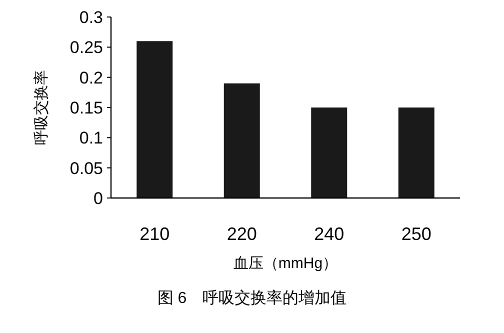 The width and height of the screenshot is (504, 333). What do you see at coordinates (91, 78) in the screenshot?
I see `y-tick-label: 0.2` at bounding box center [91, 78].